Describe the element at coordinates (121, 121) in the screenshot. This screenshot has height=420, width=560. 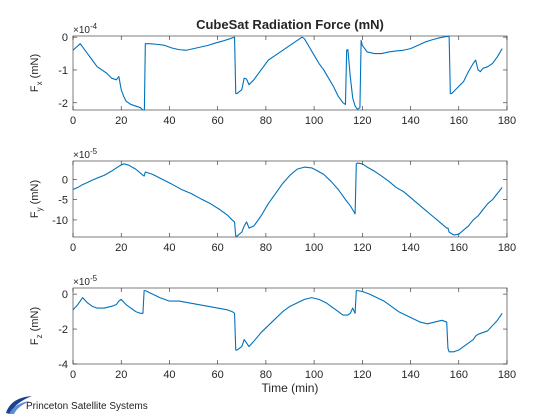
I see `x-tick-label-fx: 20` at that location.